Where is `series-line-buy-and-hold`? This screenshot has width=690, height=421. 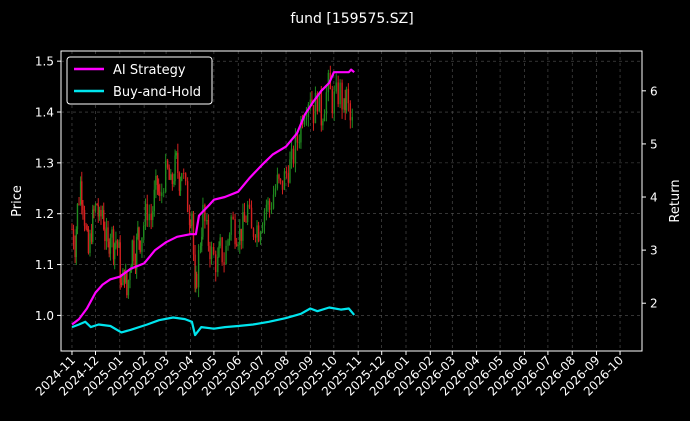 series-line-buy-and-hold is located at coordinates (213, 321).